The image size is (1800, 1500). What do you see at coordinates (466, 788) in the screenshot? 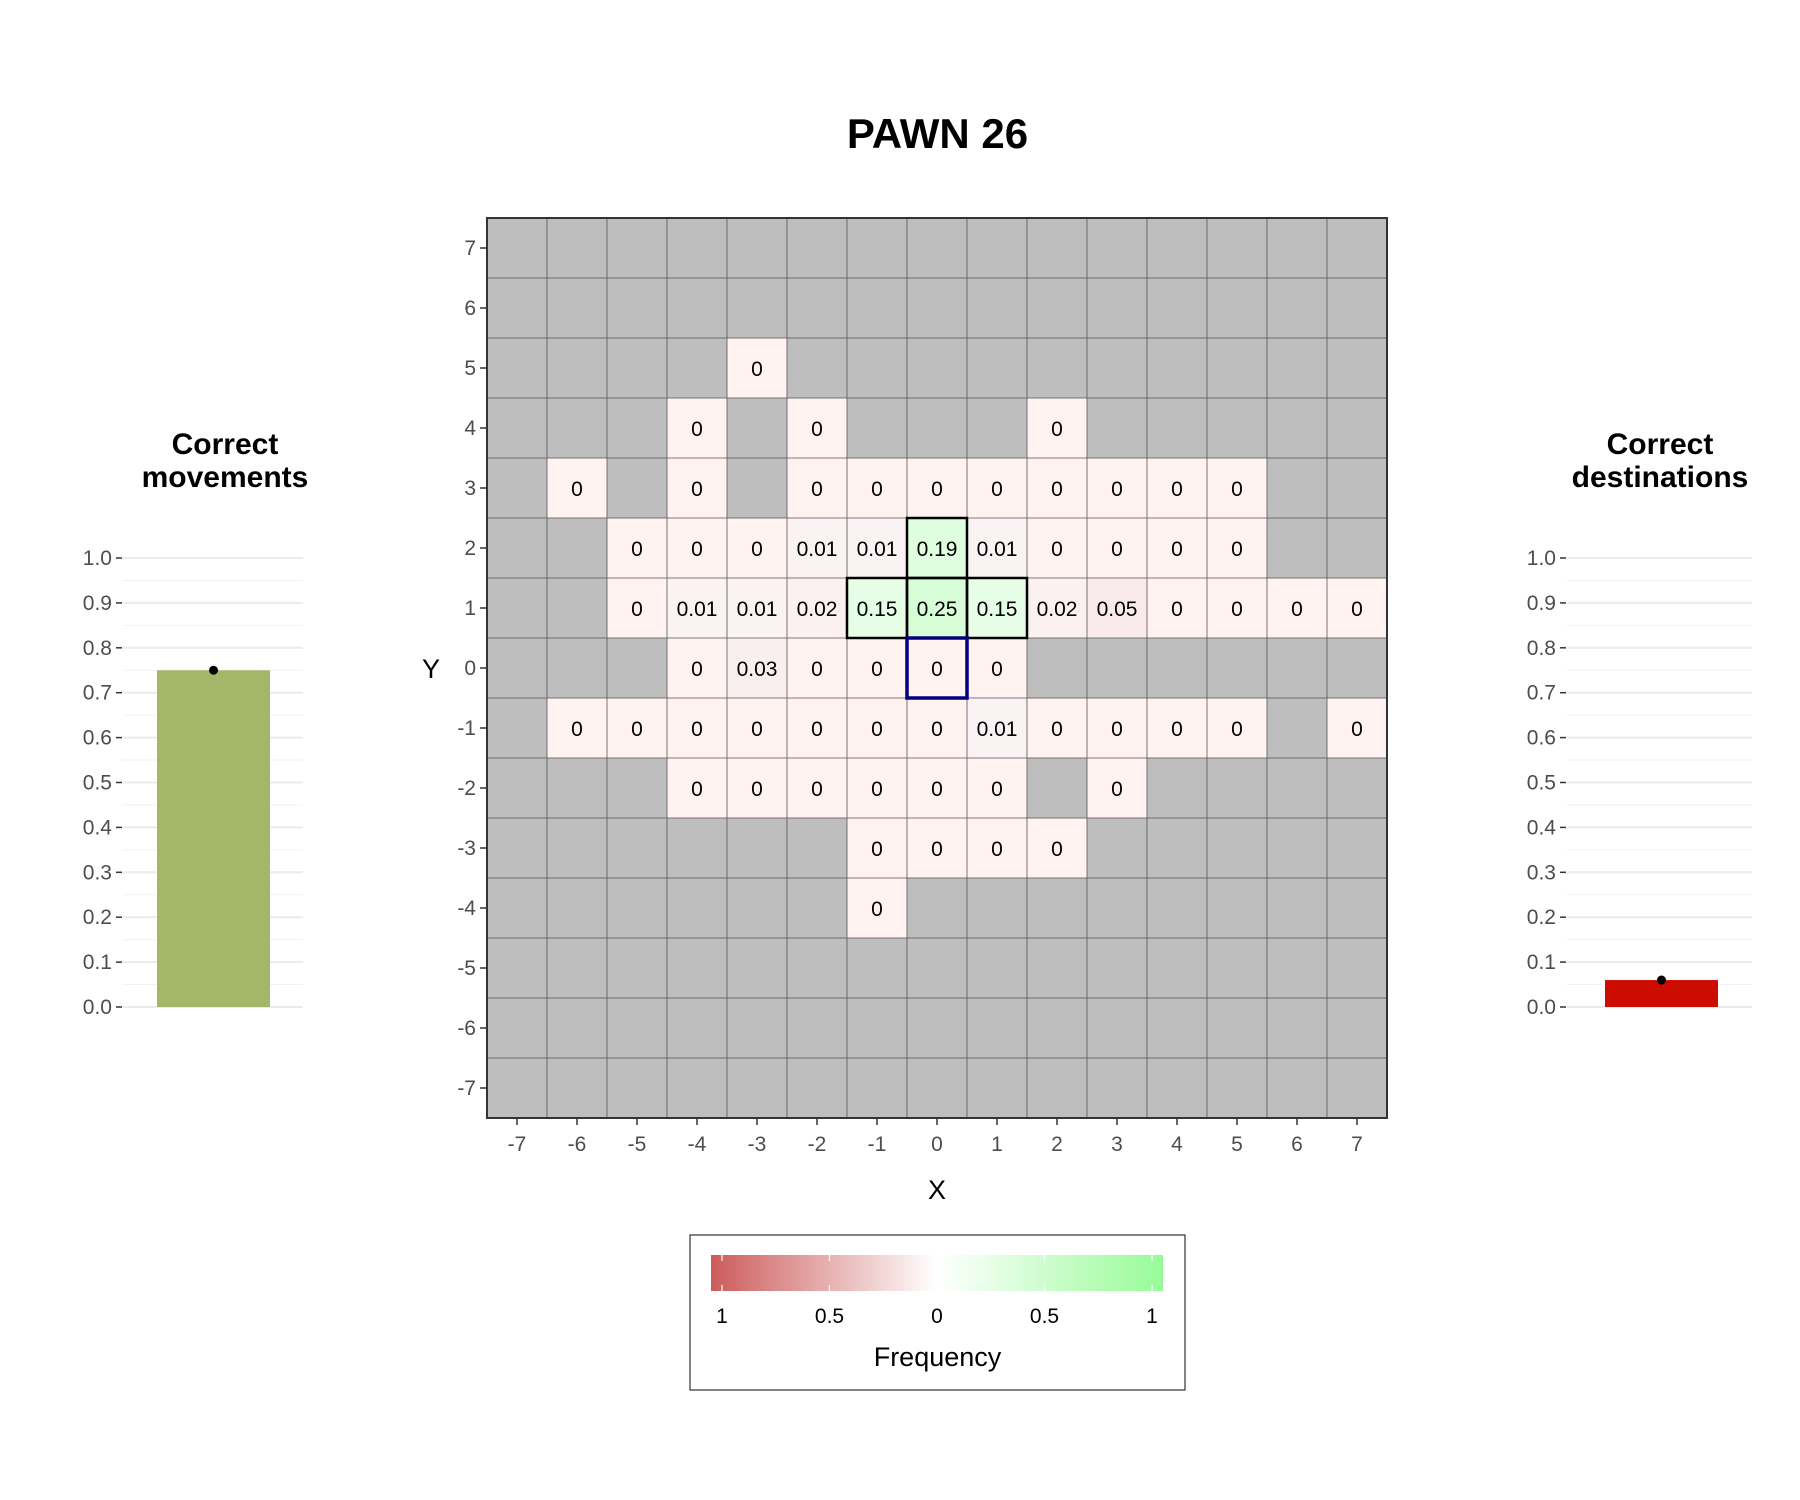
I see `y-tick-label: -2` at bounding box center [466, 788].